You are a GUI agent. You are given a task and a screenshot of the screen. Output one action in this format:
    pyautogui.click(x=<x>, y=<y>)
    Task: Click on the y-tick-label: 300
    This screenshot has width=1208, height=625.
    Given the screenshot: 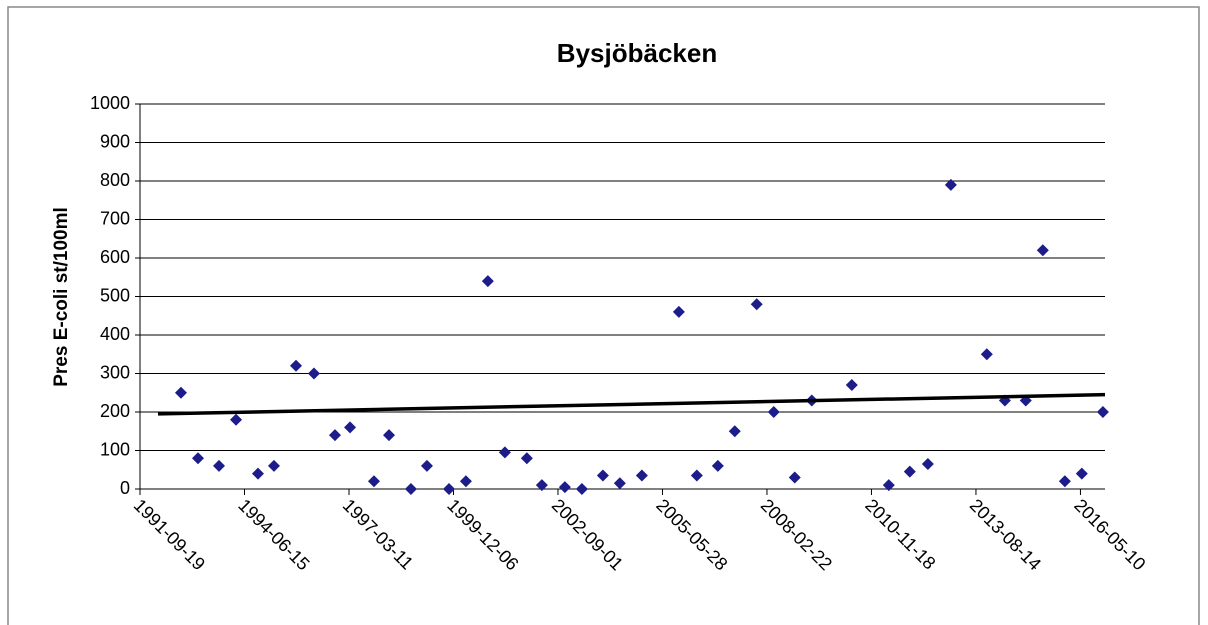 What is the action you would take?
    pyautogui.click(x=115, y=372)
    